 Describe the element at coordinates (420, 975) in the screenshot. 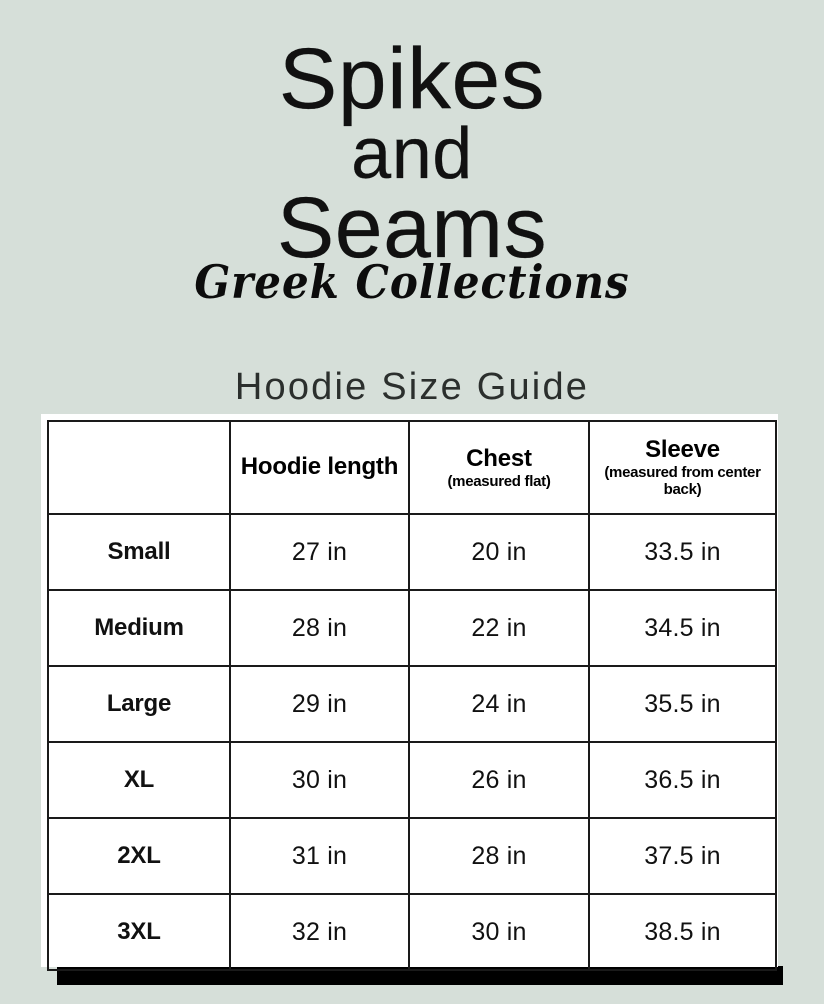

I see `card-drop-shadow` at that location.